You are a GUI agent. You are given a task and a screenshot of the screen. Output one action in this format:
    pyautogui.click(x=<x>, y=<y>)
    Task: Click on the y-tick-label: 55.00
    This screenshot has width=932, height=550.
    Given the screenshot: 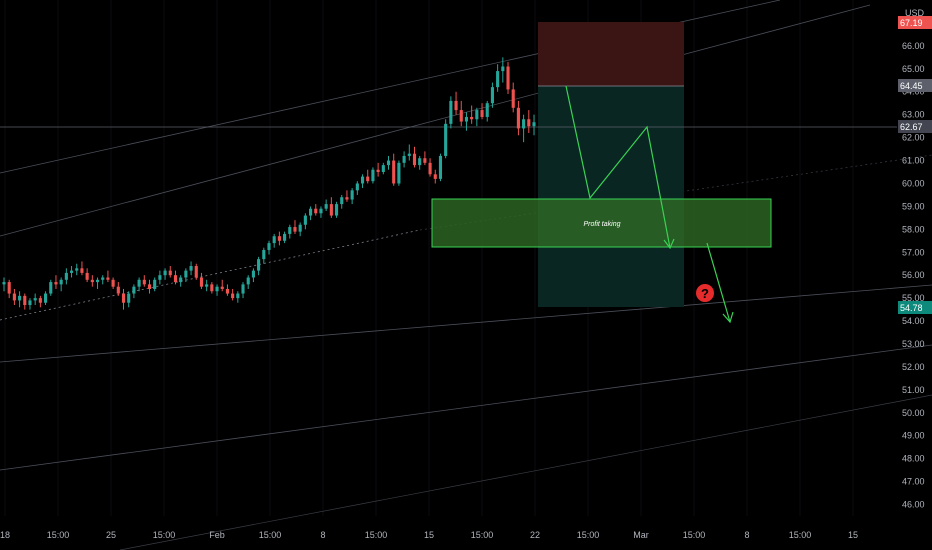 What is the action you would take?
    pyautogui.click(x=913, y=298)
    